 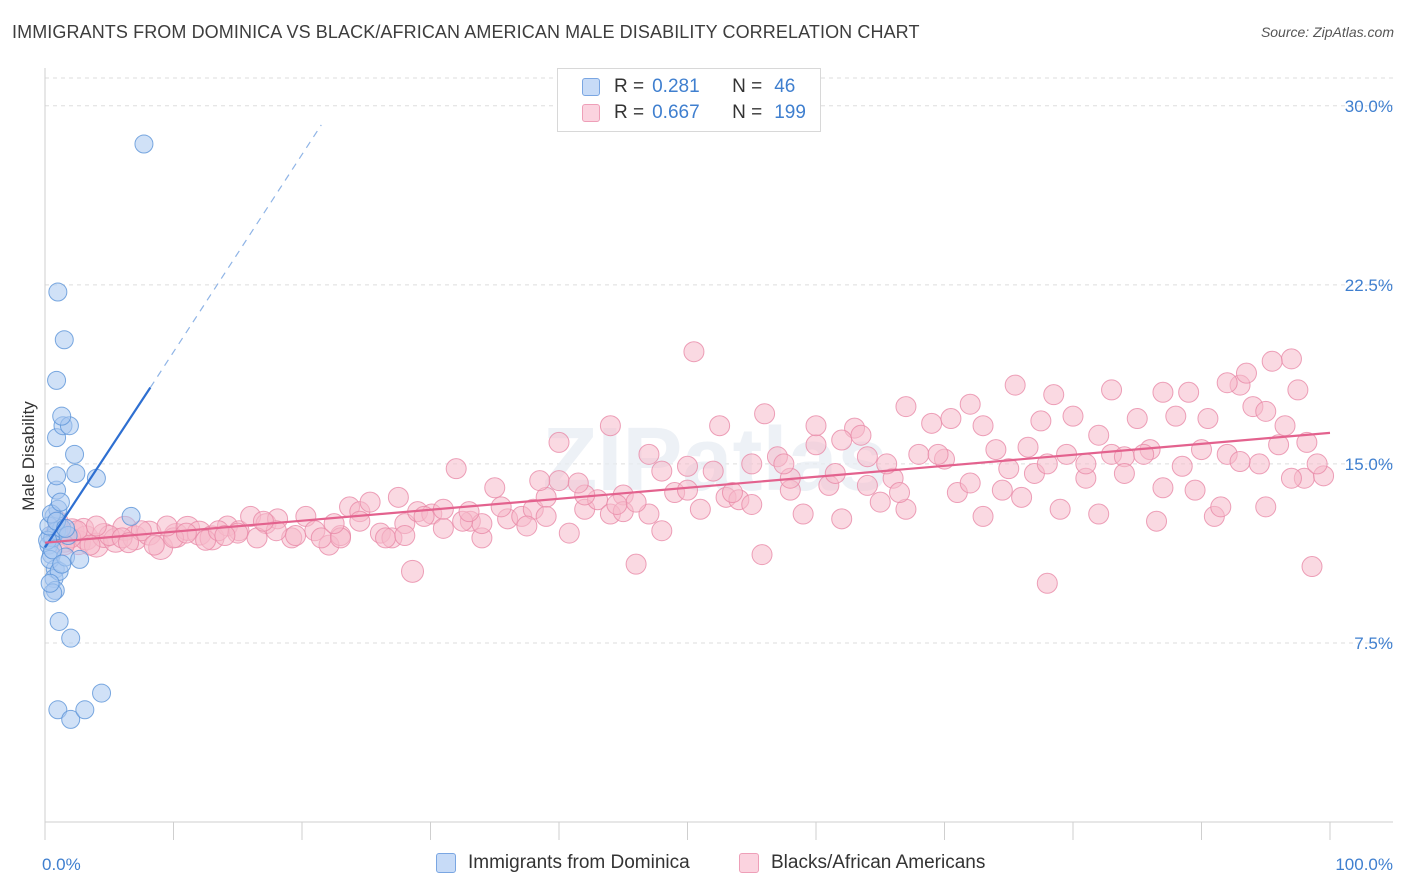 I want to click on n-value: 199, so click(x=790, y=112).